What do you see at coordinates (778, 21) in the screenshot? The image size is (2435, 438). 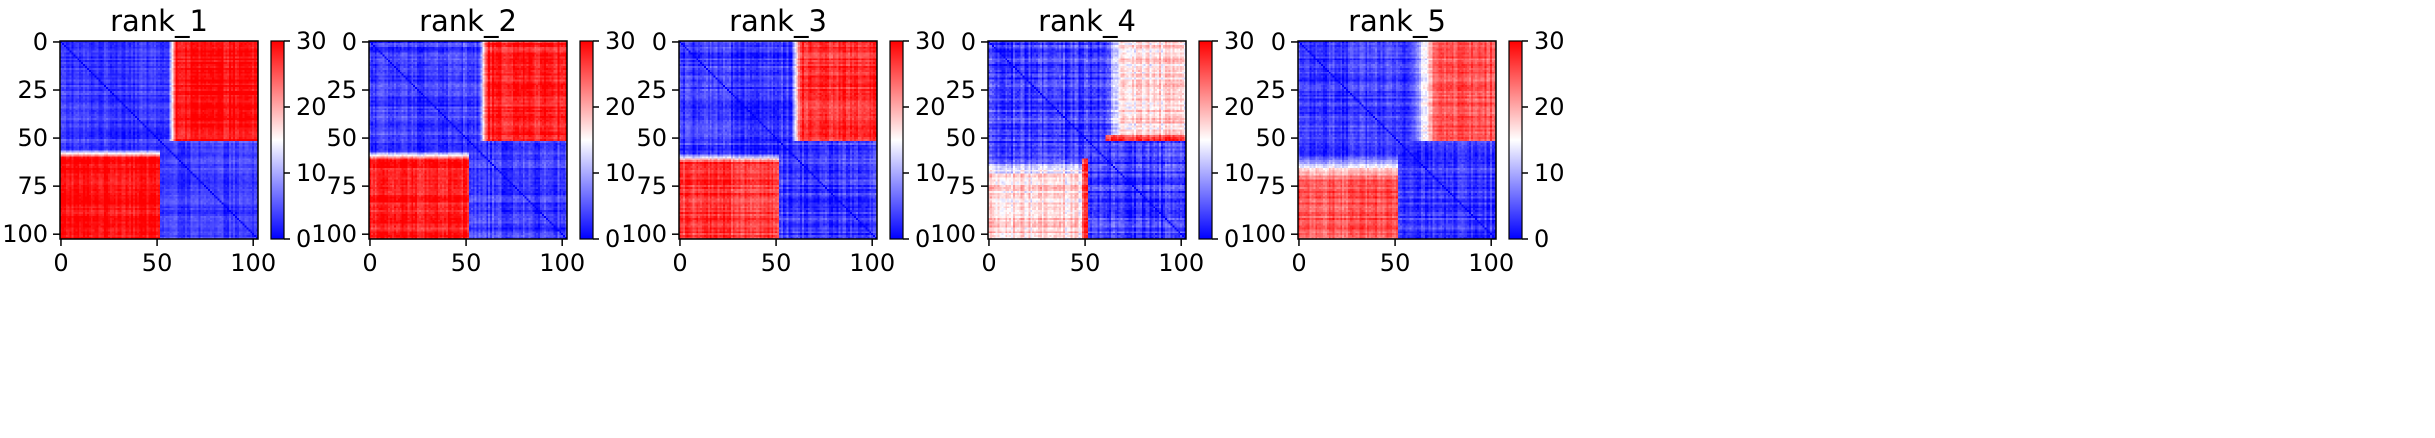 I see `panel-title: rank_3` at bounding box center [778, 21].